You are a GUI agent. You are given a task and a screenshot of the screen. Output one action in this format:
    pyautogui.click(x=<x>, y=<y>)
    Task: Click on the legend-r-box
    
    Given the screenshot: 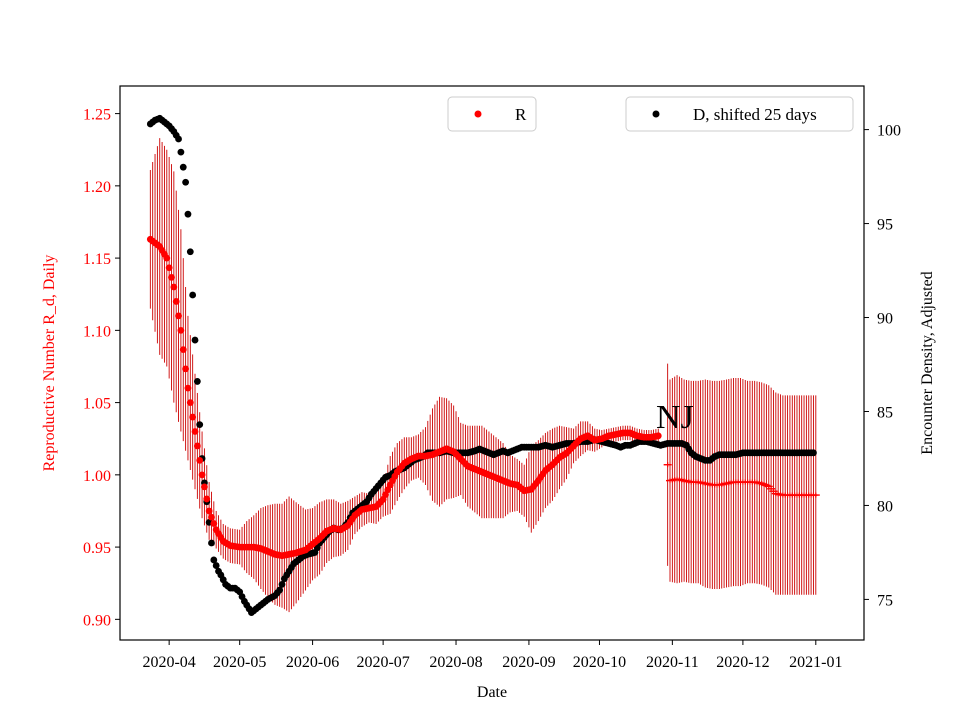 What is the action you would take?
    pyautogui.click(x=492, y=114)
    